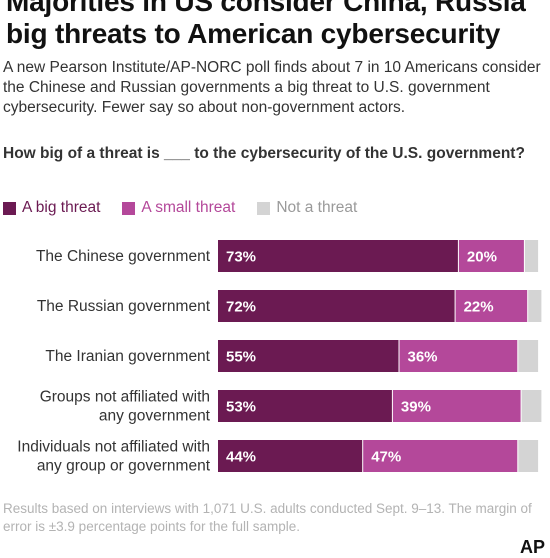  I want to click on bar-value-label: 44%, so click(241, 457).